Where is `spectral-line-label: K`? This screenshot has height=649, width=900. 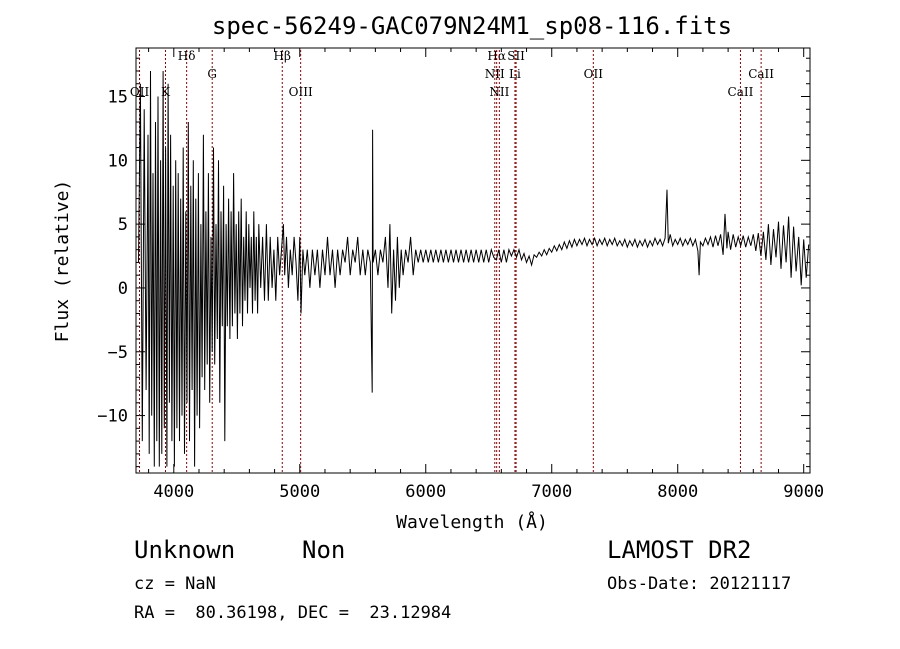 spectral-line-label: K is located at coordinates (166, 92).